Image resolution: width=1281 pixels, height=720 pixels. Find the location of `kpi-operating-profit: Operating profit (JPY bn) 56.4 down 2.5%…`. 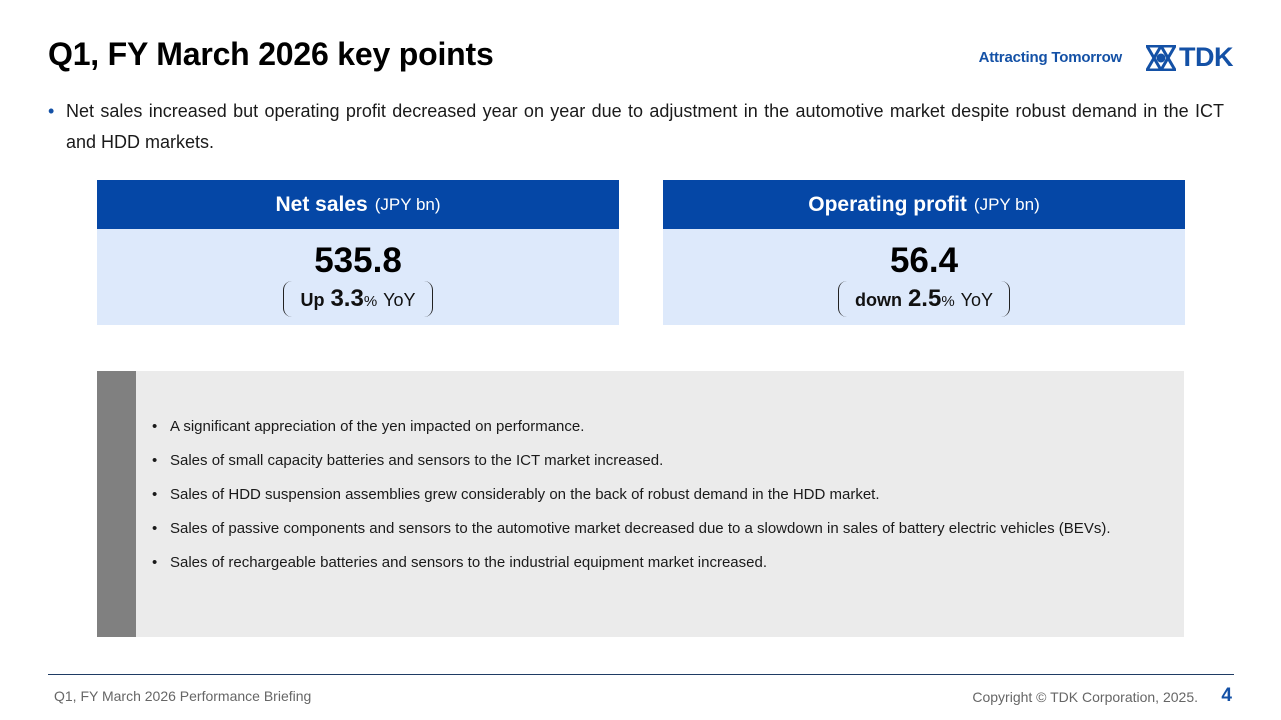

kpi-operating-profit: Operating profit (JPY bn) 56.4 down 2.5%… is located at coordinates (924, 252).